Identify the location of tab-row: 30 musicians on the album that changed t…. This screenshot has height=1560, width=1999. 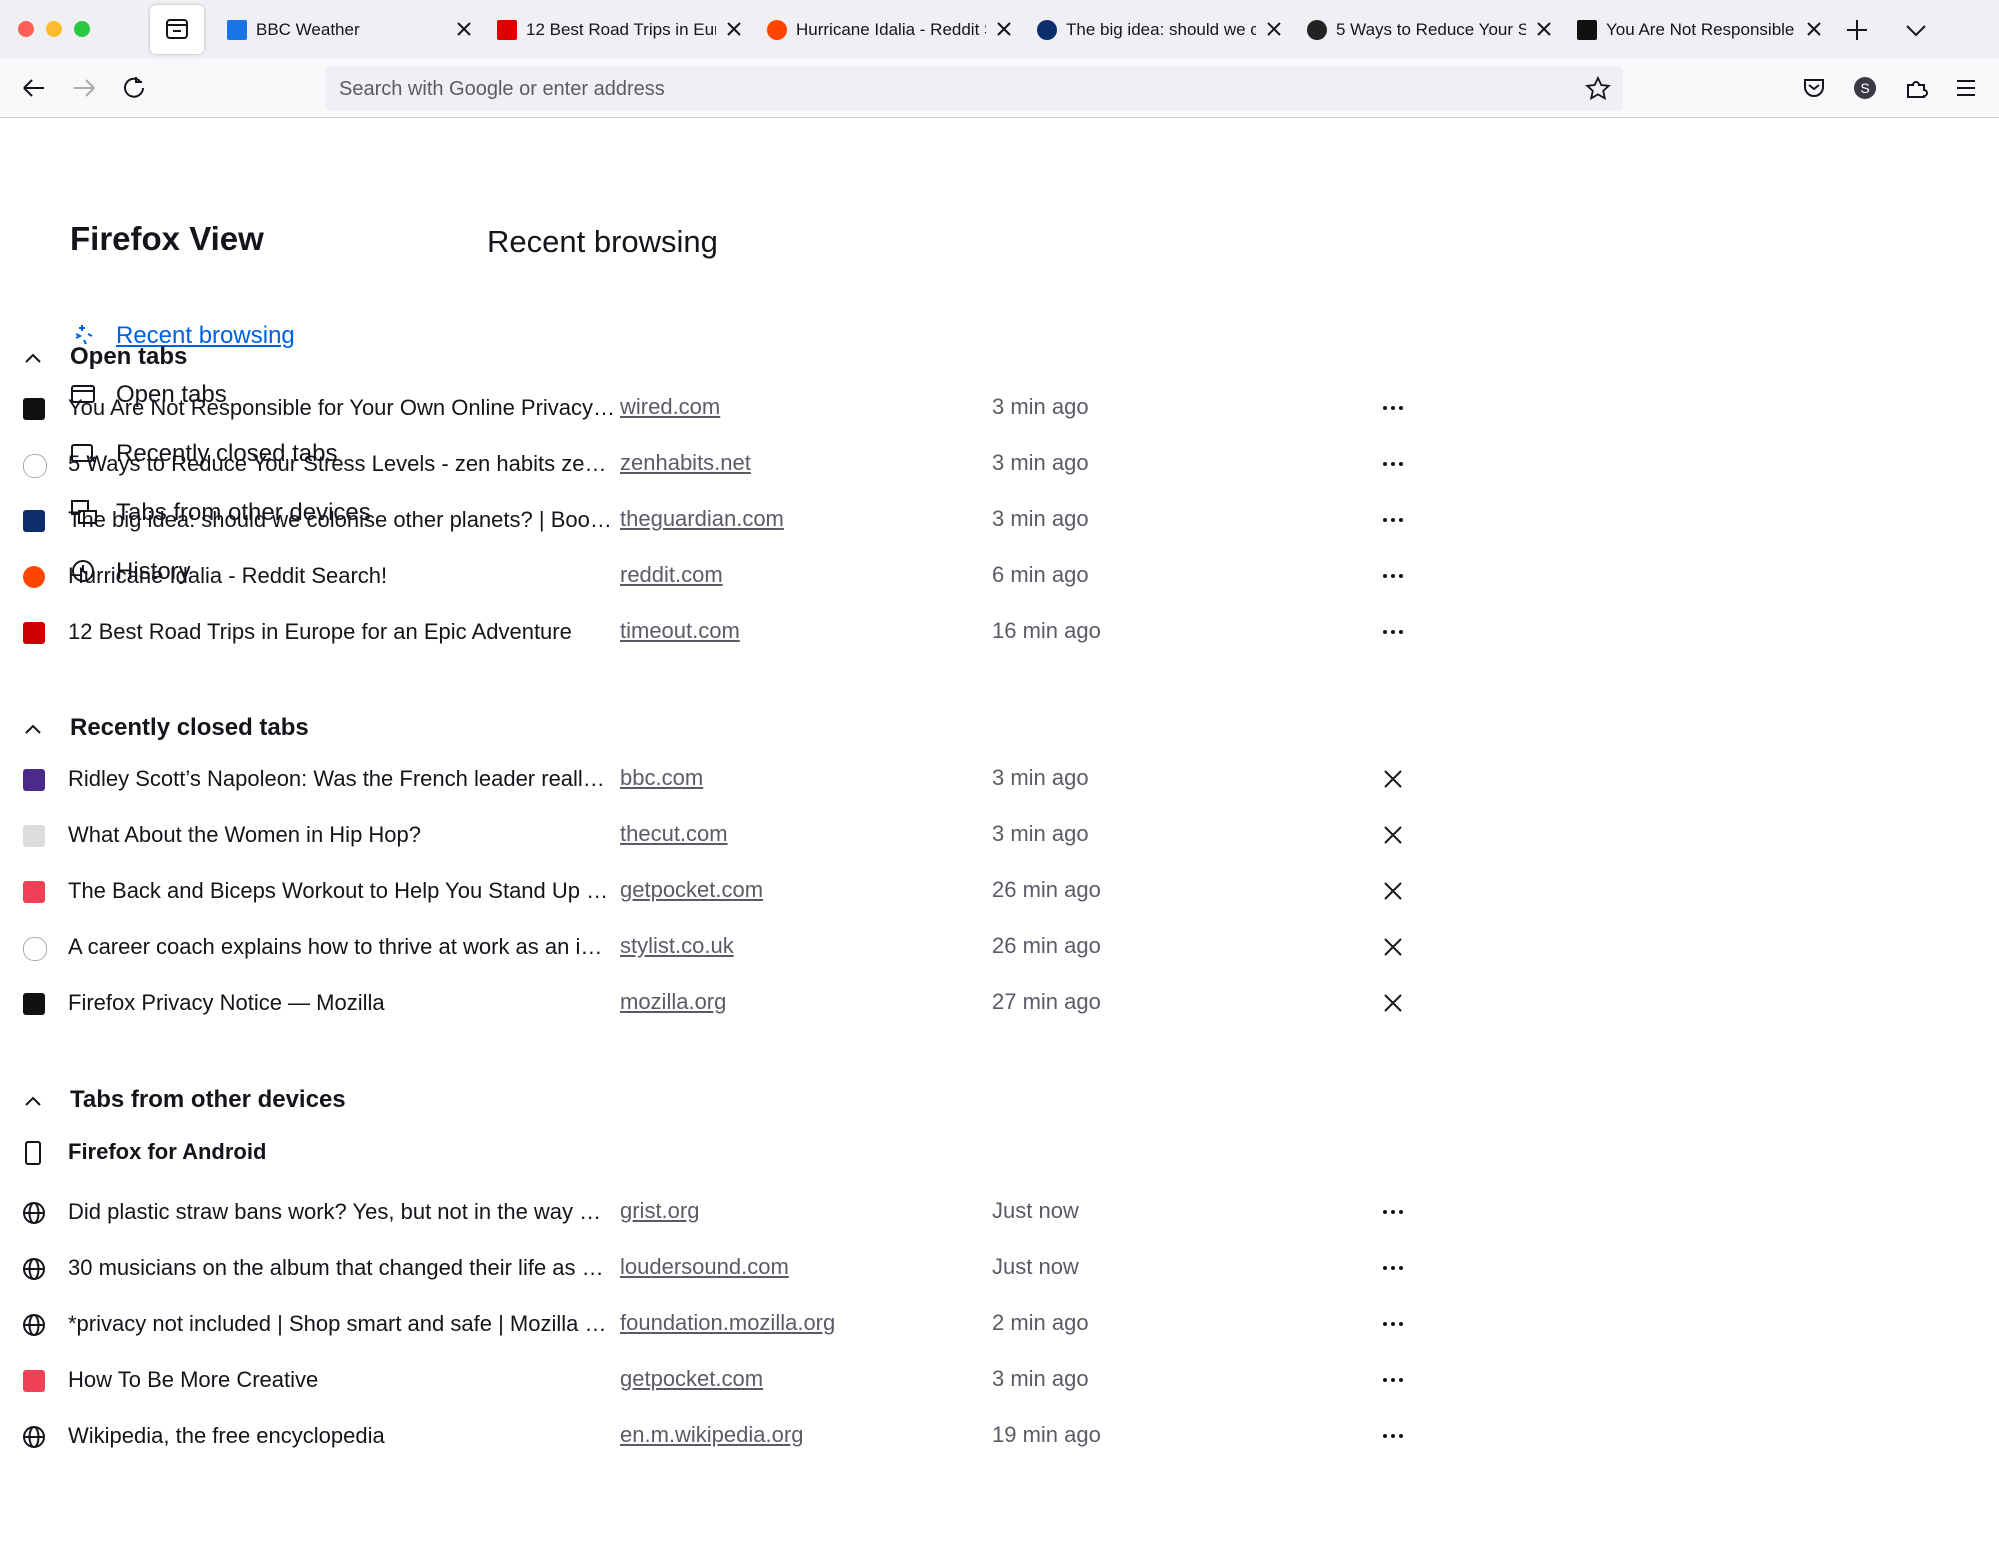
(713, 1268).